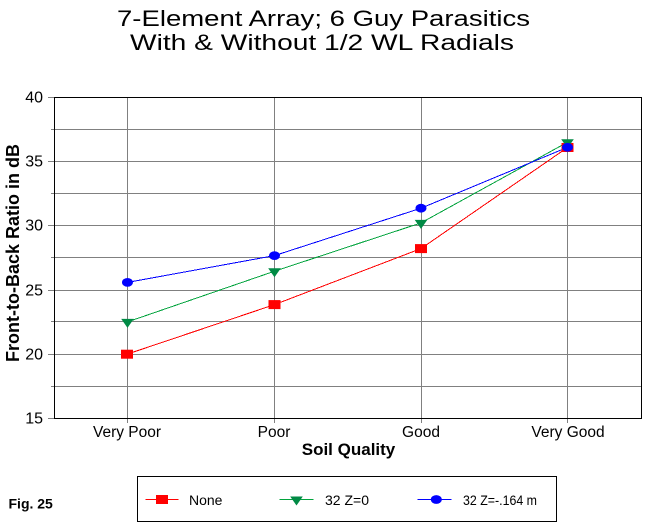 Image resolution: width=647 pixels, height=527 pixels. What do you see at coordinates (34, 162) in the screenshot?
I see `svg-text: 35` at bounding box center [34, 162].